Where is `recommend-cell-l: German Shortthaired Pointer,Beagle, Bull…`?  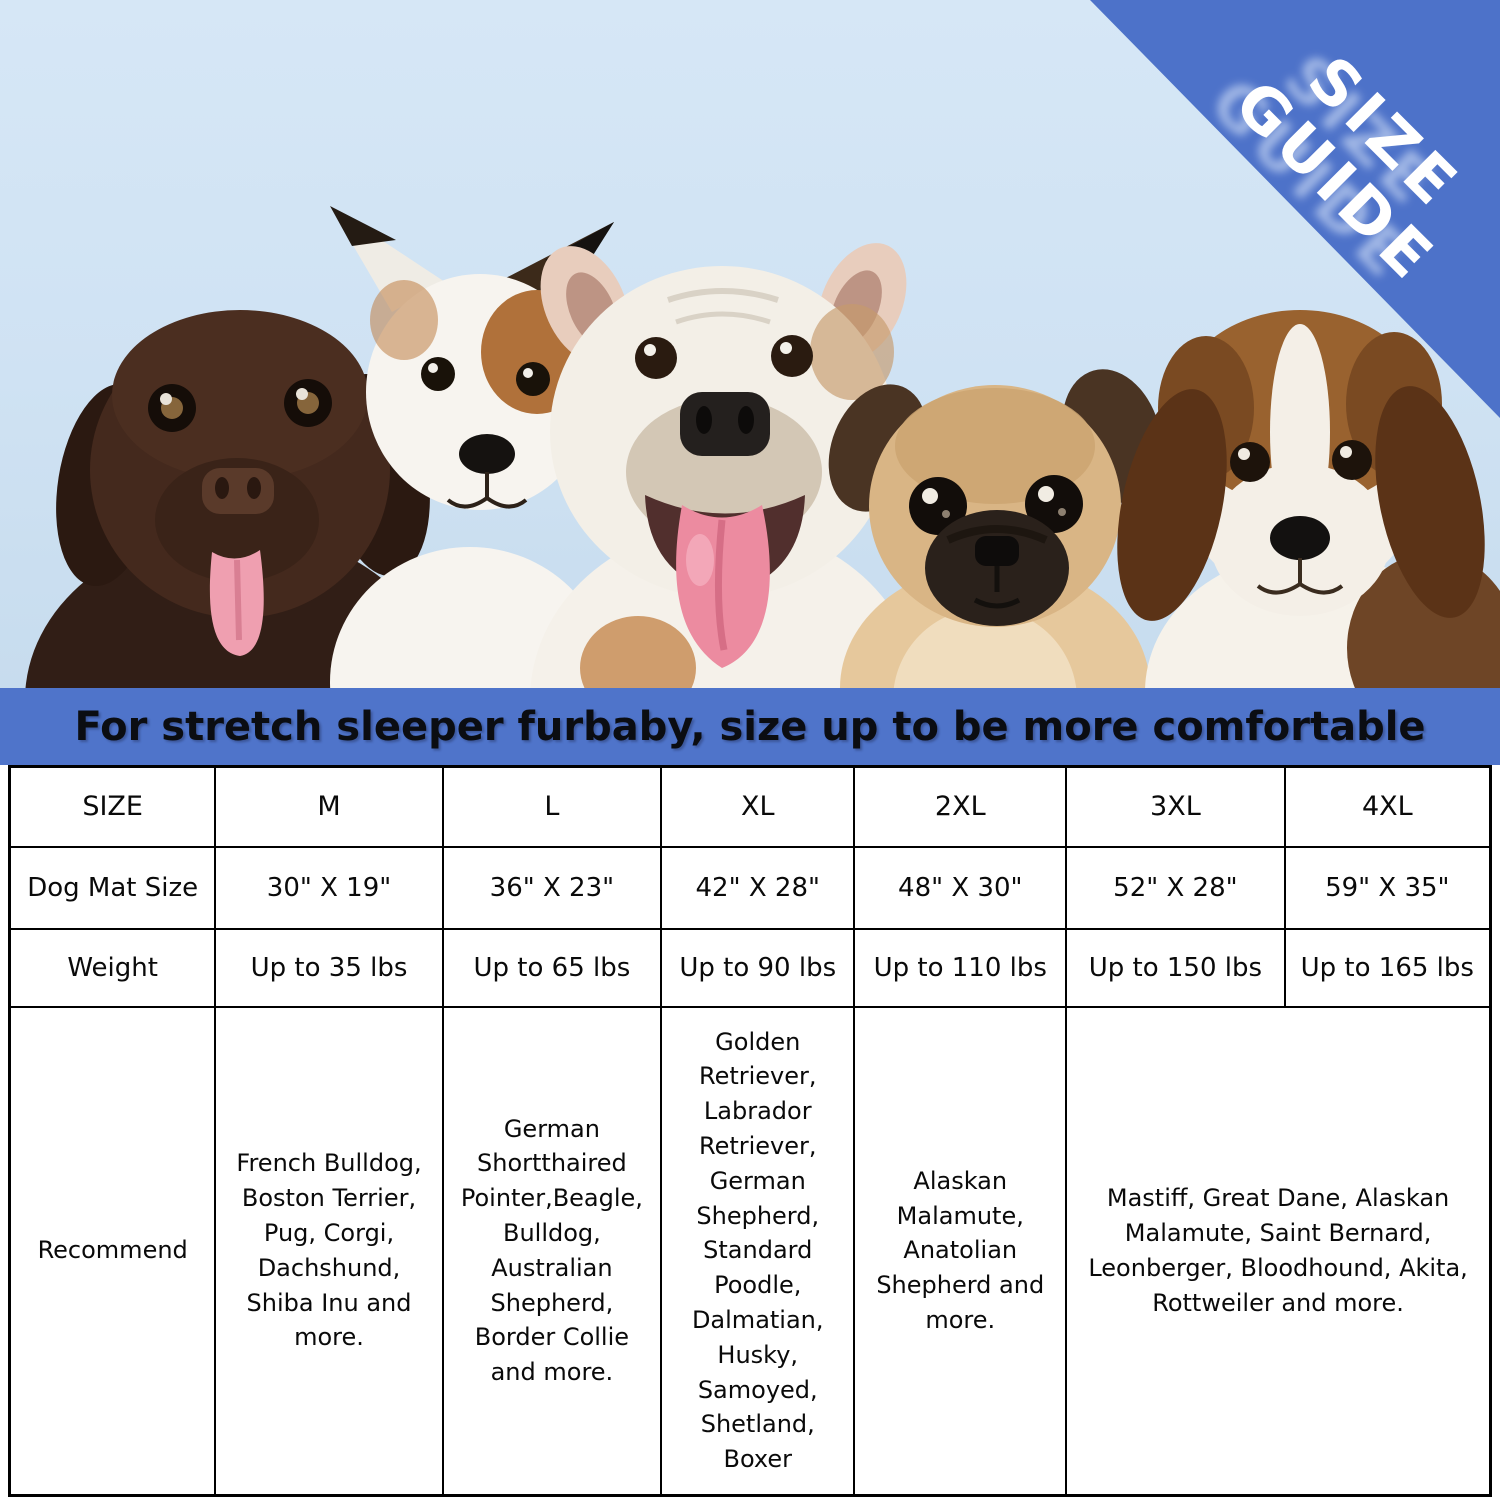 recommend-cell-l: German Shortthaired Pointer,Beagle, Bull… is located at coordinates (552, 1251).